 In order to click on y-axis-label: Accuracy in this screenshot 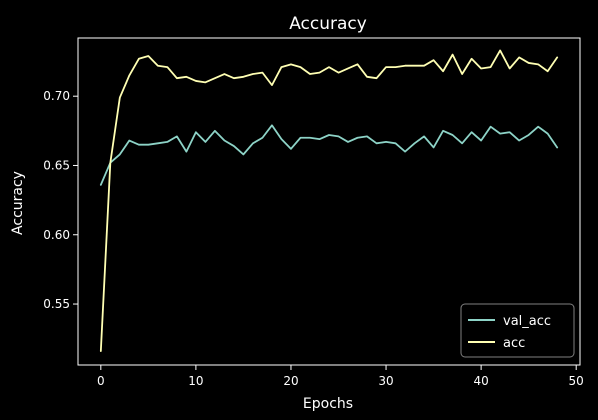, I will do `click(18, 203)`.